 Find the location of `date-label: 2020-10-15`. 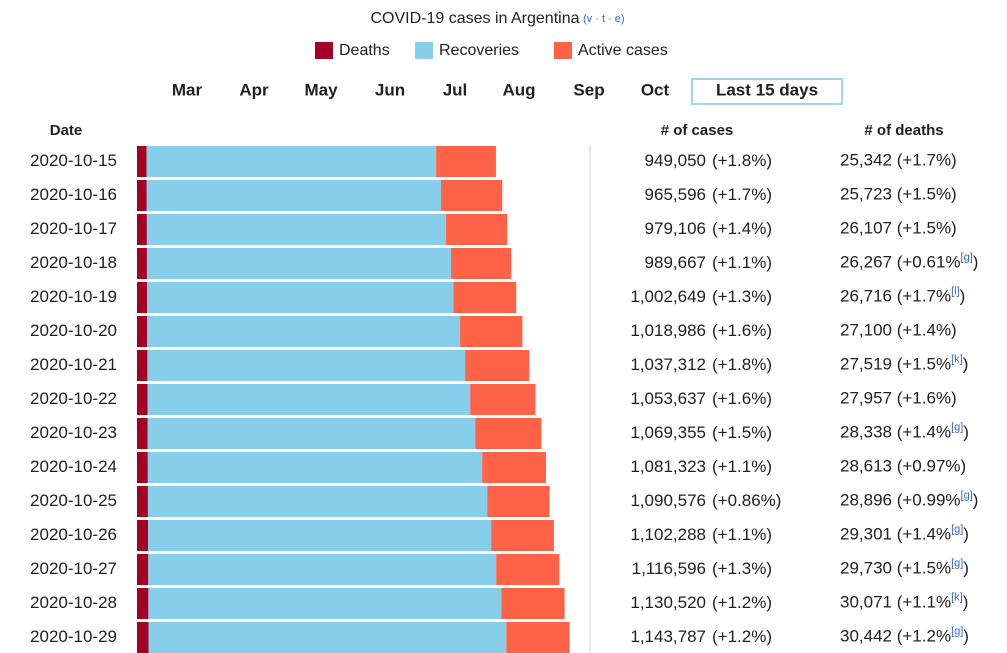

date-label: 2020-10-15 is located at coordinates (73, 160).